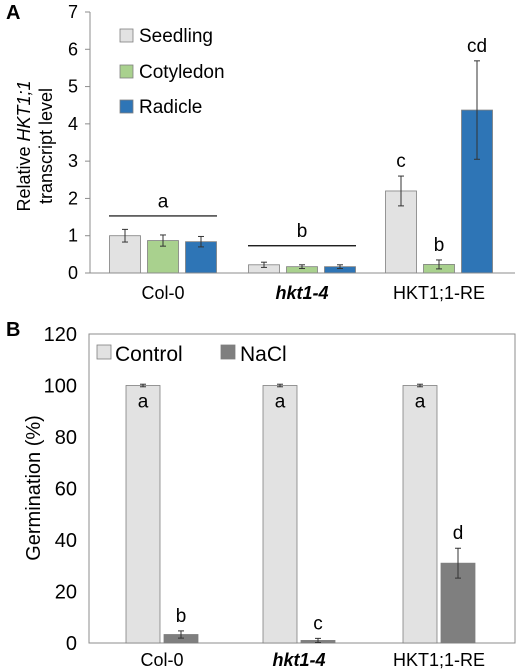  I want to click on panel-b-significance-letter: b, so click(181, 616).